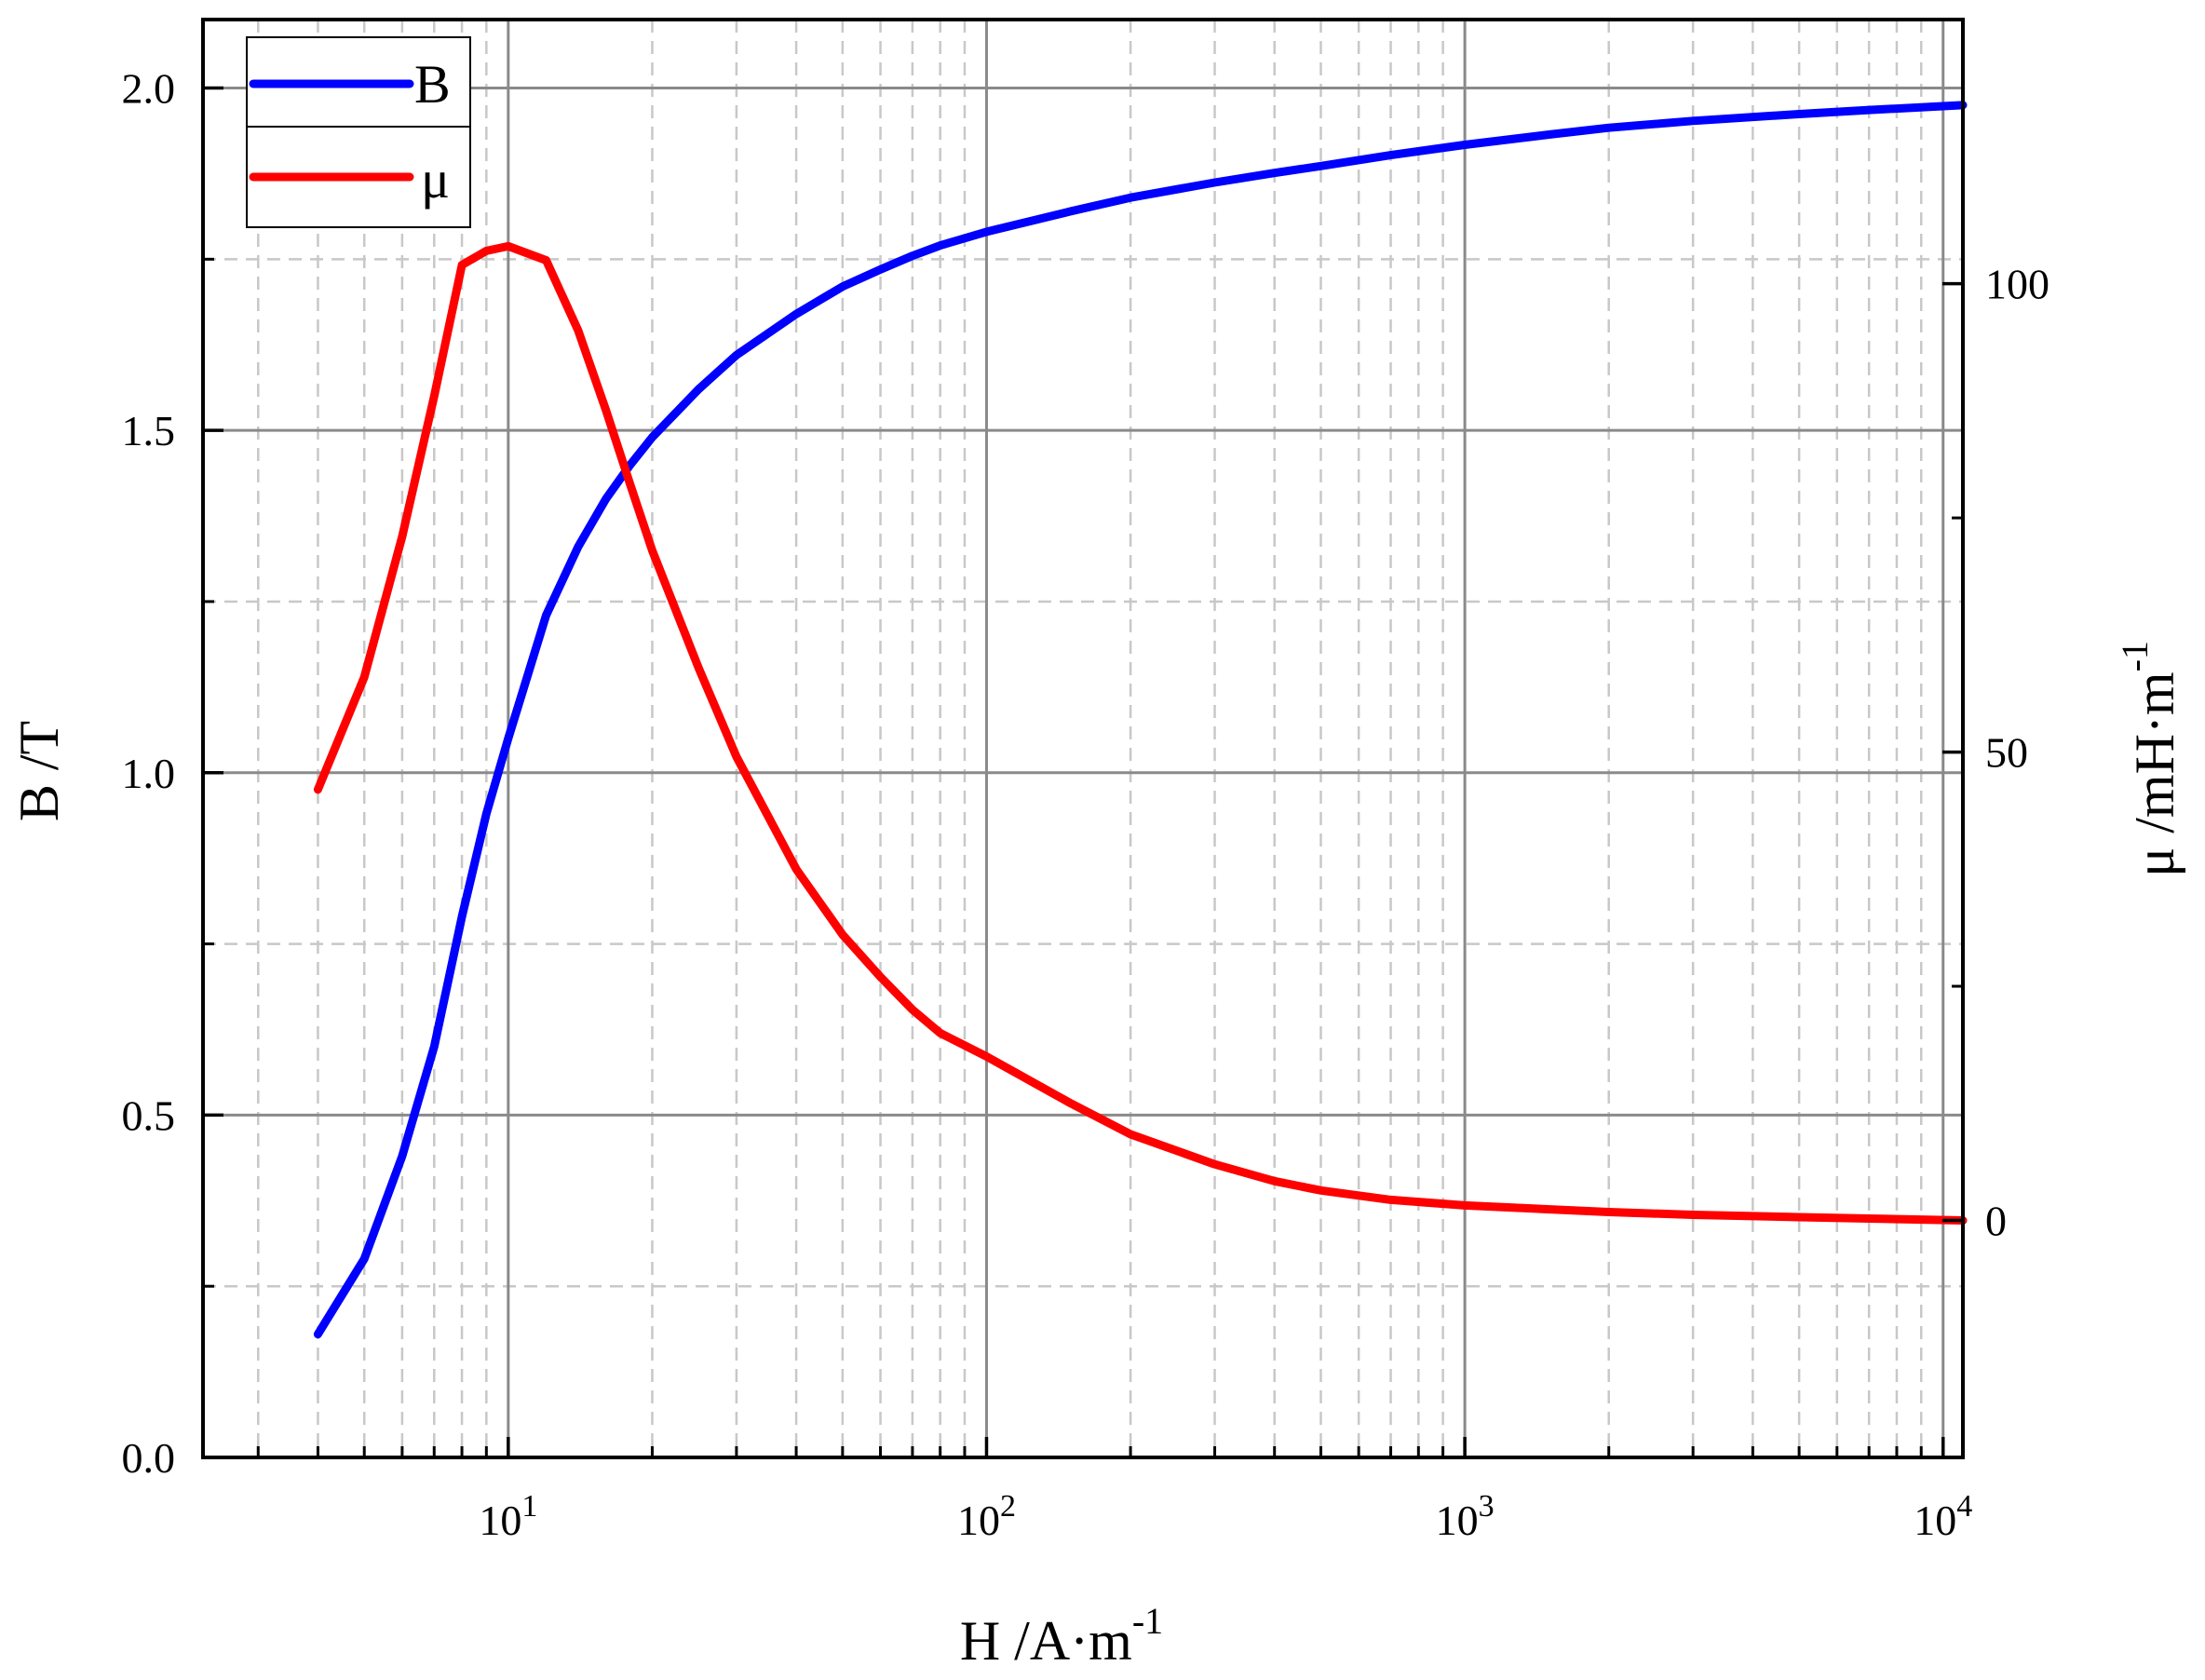 Image resolution: width=2205 pixels, height=1680 pixels. I want to click on x-tick-label: 10¹, so click(508, 1516).